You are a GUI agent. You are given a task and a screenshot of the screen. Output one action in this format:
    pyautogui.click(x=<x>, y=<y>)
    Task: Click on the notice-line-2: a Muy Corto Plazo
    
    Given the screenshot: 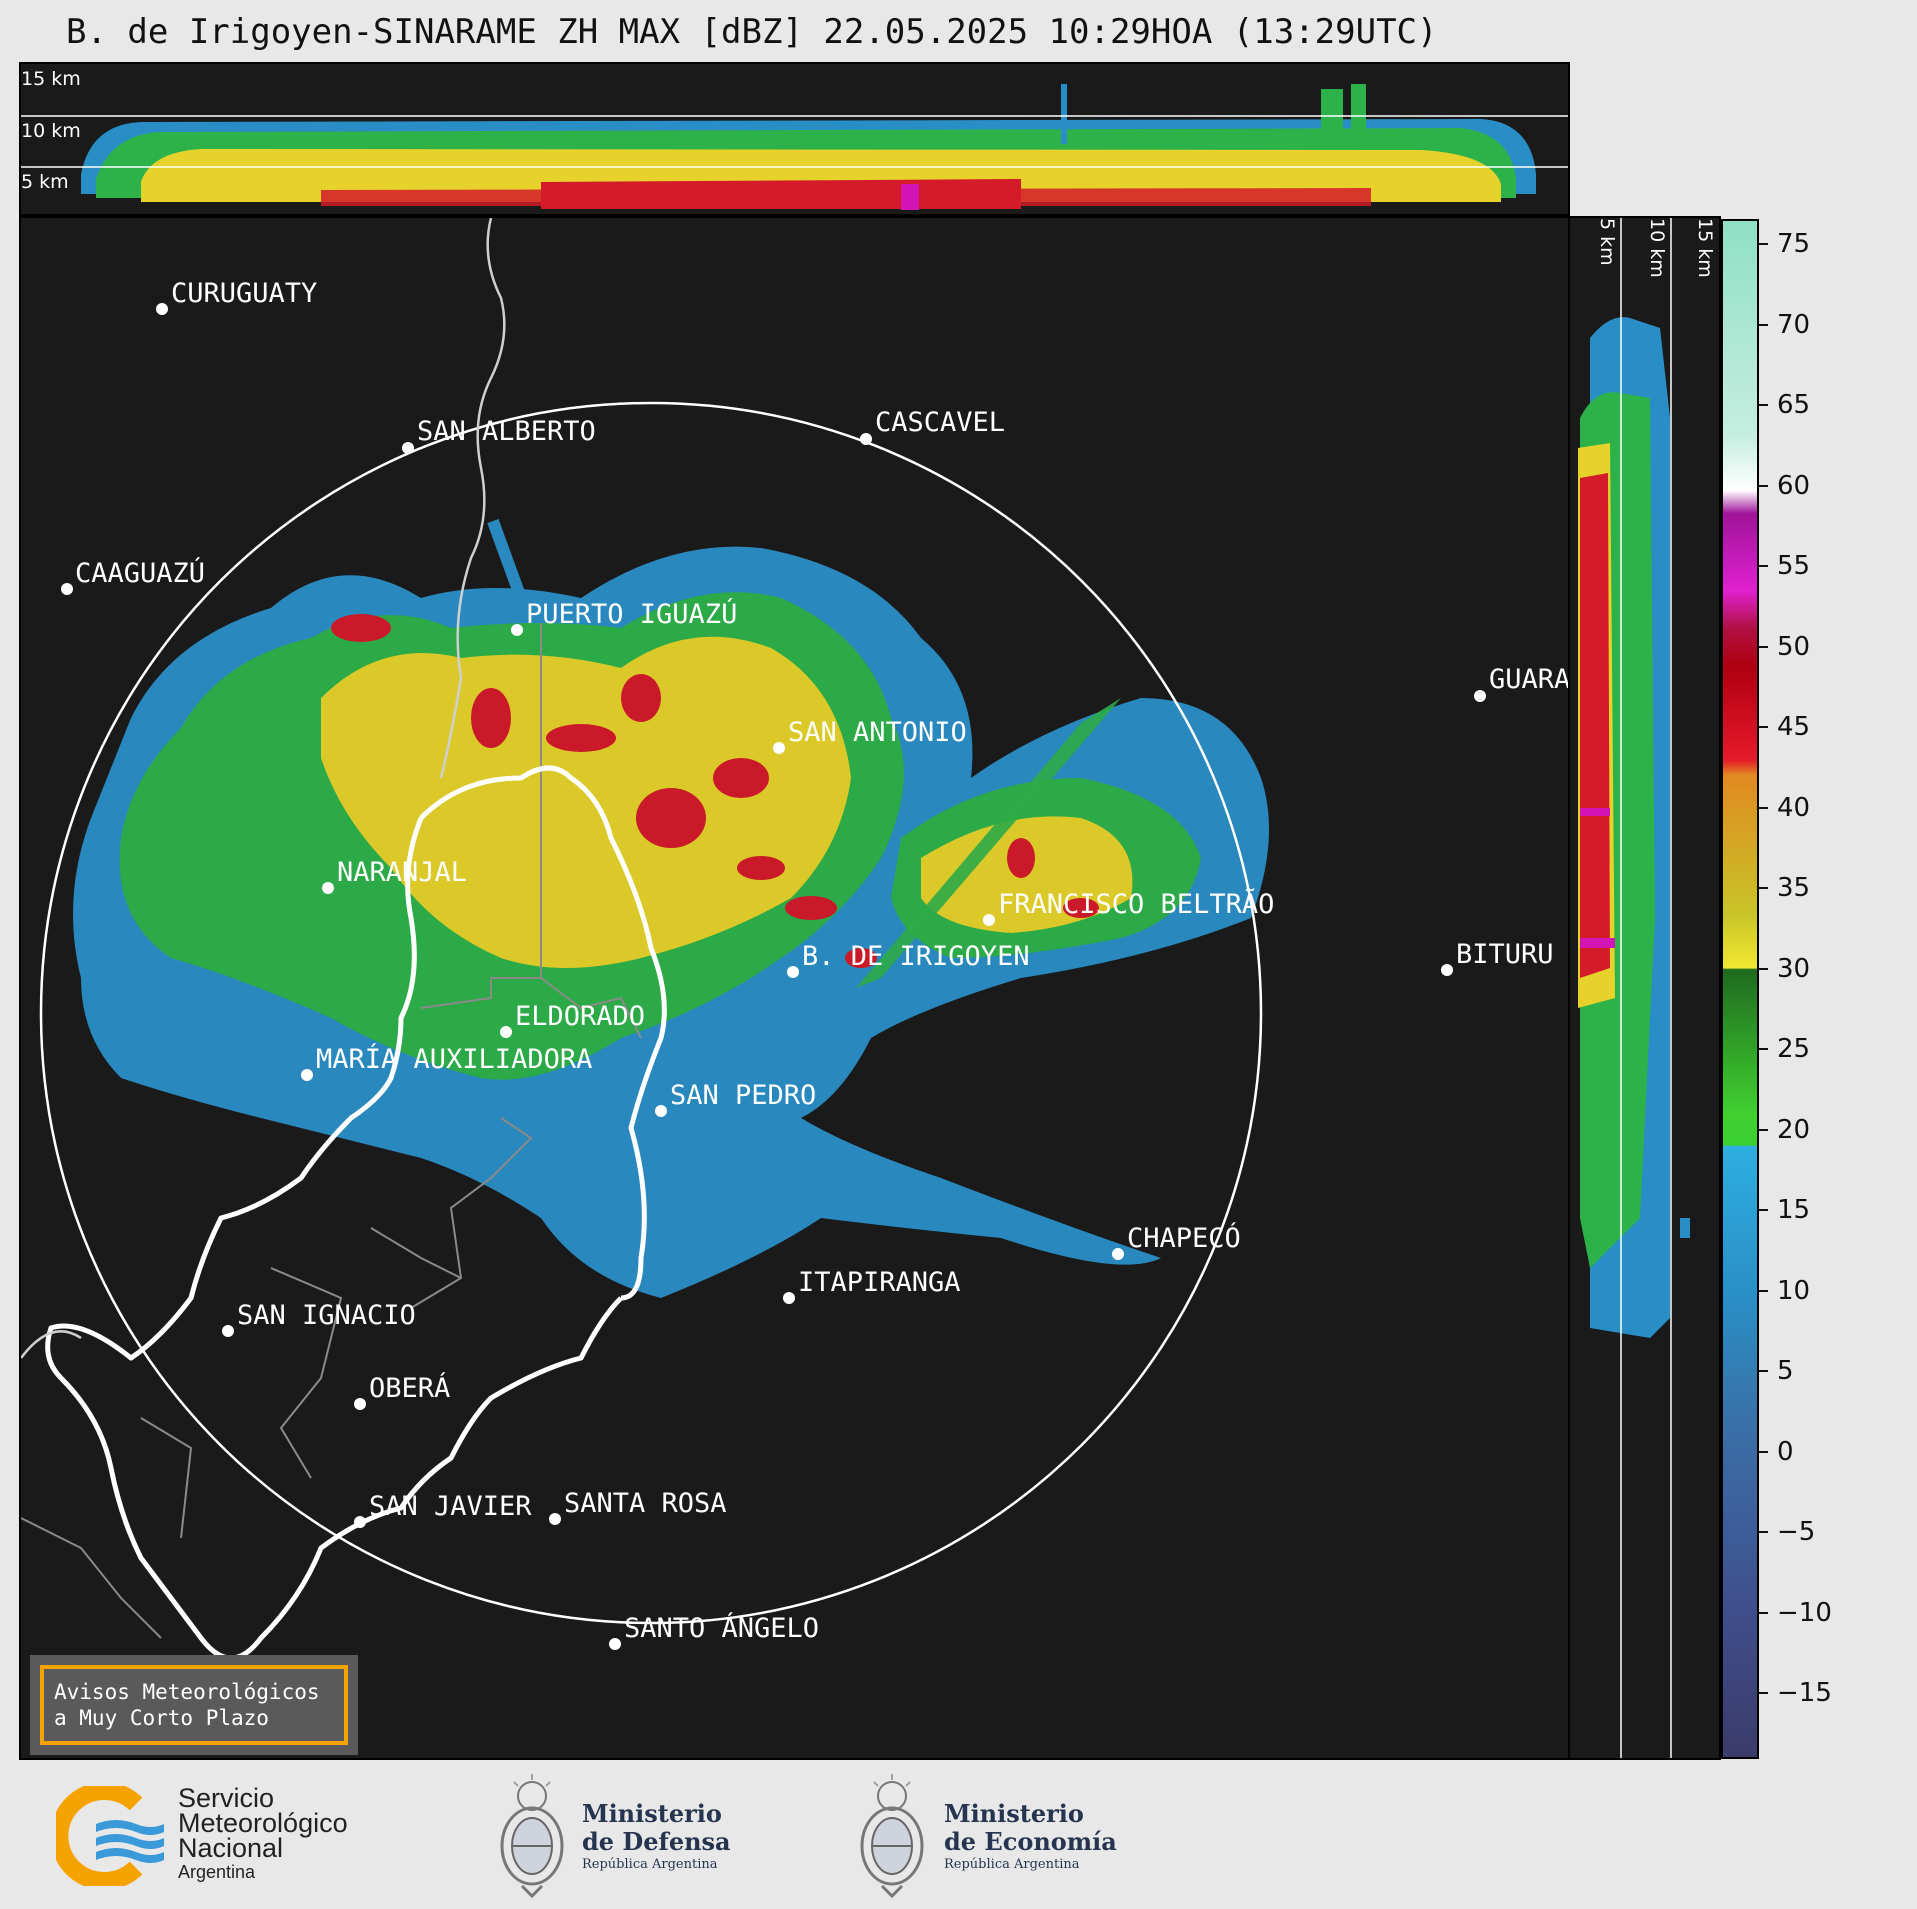 What is the action you would take?
    pyautogui.click(x=161, y=1718)
    